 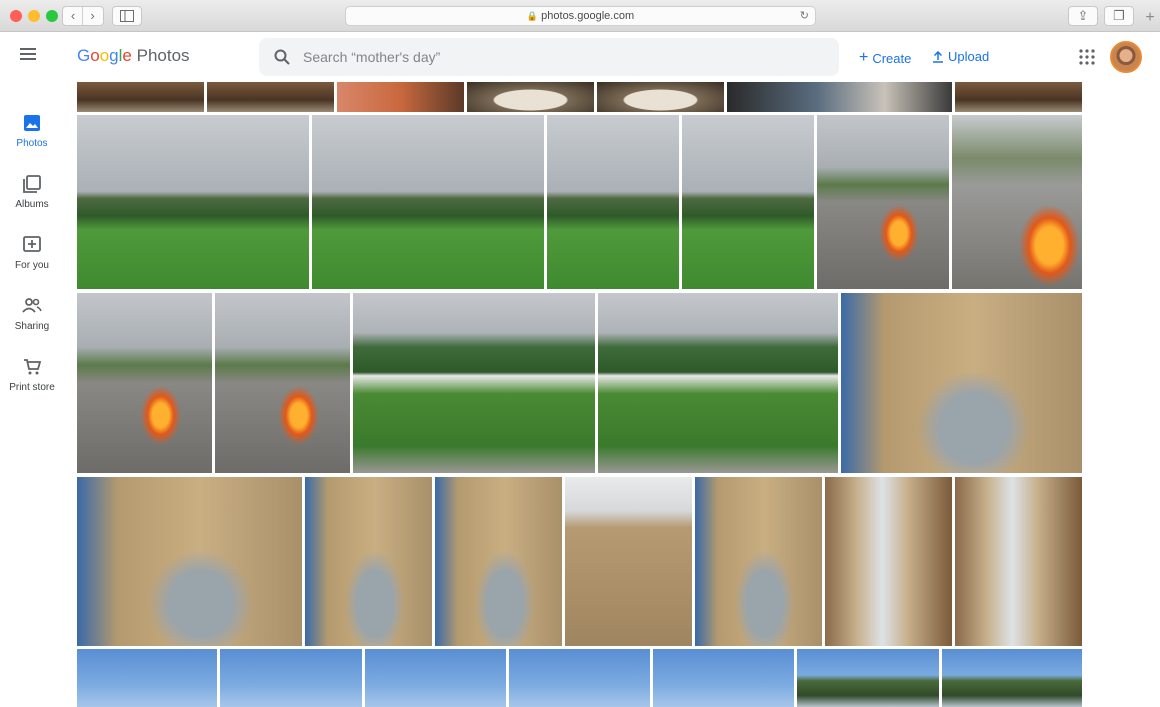 I want to click on sidebar-item-label: Photos, so click(x=32, y=143).